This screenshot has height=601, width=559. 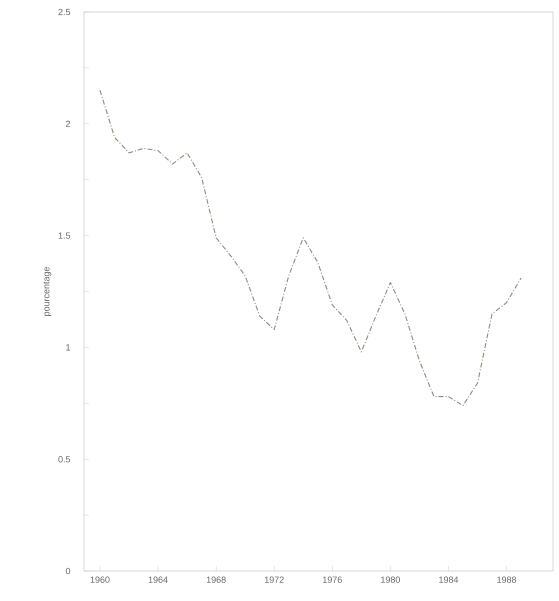 What do you see at coordinates (48, 291) in the screenshot?
I see `y-axis-title: pourcentage` at bounding box center [48, 291].